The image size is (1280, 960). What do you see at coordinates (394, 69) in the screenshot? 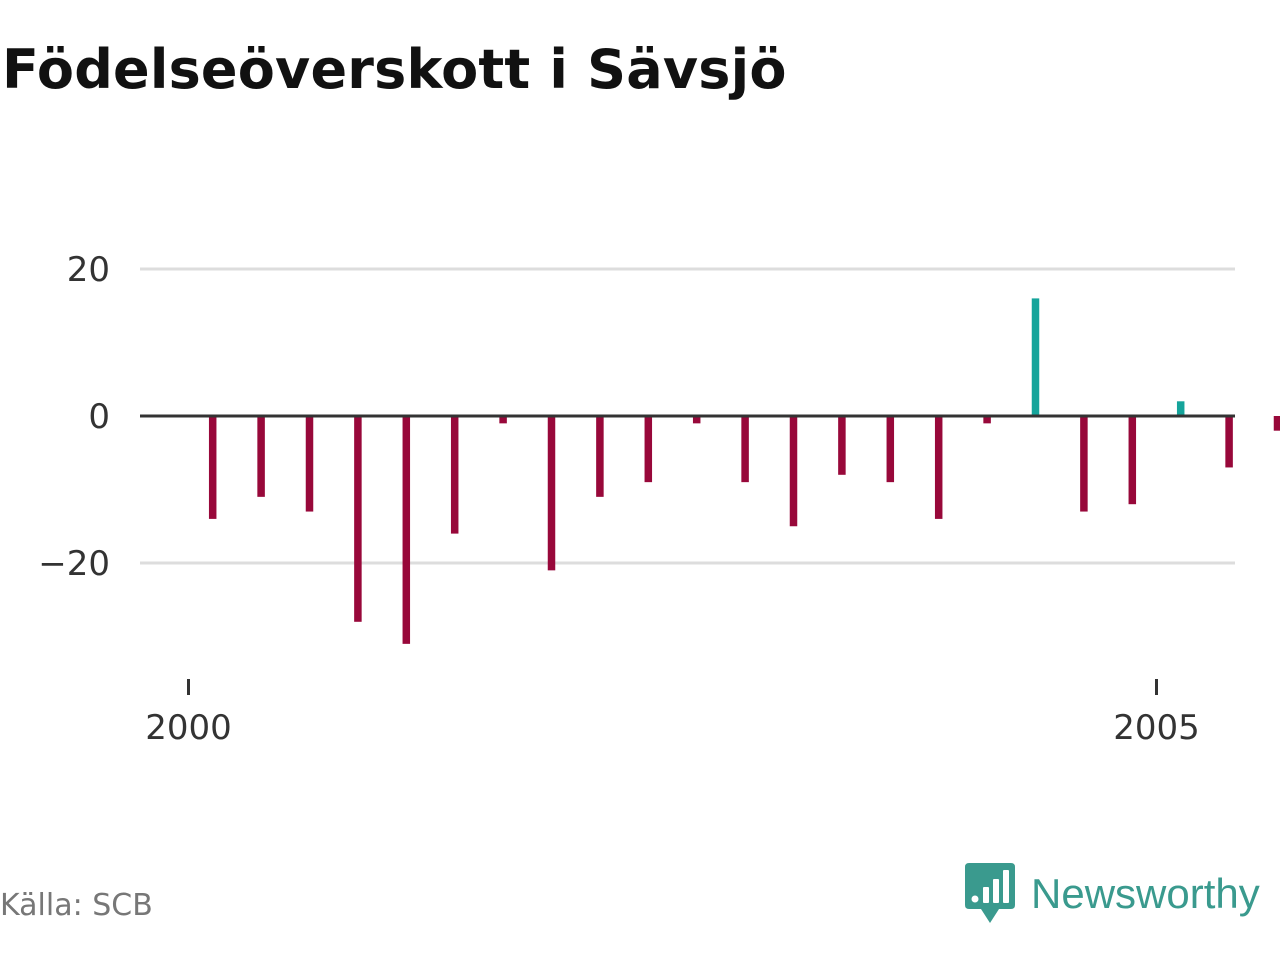
I see `chart-title: Födelseöverskott i Sävsjö` at bounding box center [394, 69].